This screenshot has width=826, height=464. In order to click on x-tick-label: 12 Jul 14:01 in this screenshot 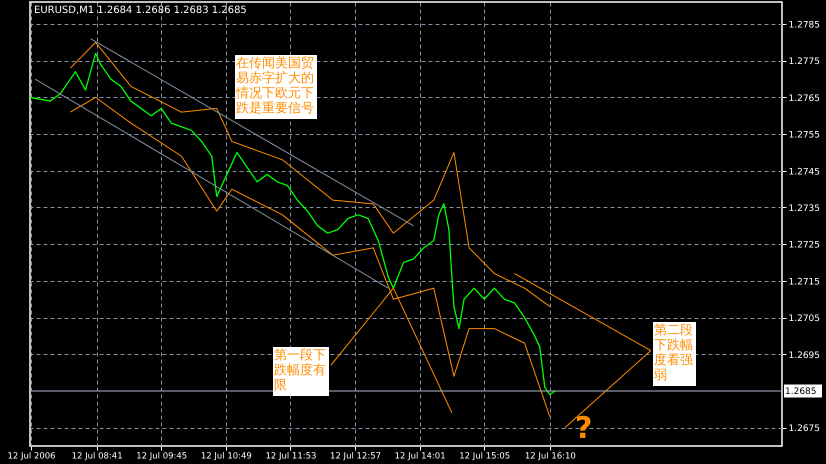, I will do `click(420, 457)`.